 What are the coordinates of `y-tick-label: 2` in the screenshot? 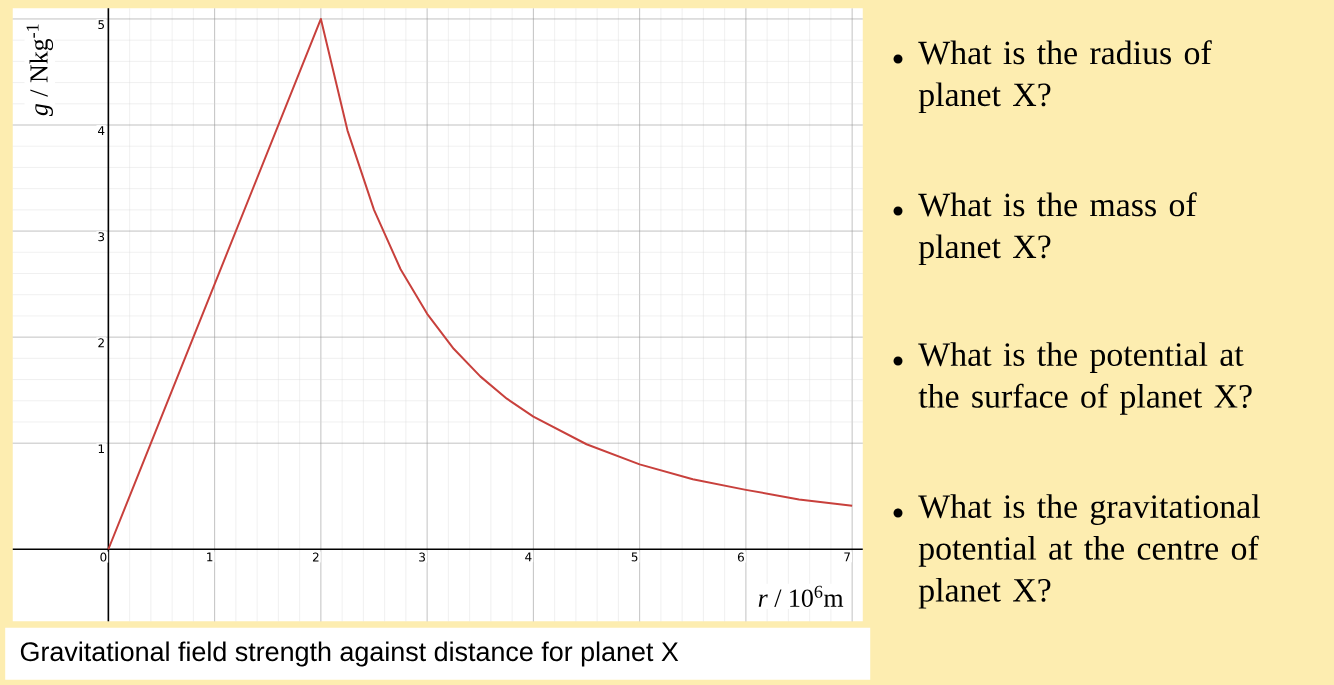 It's located at (101, 343).